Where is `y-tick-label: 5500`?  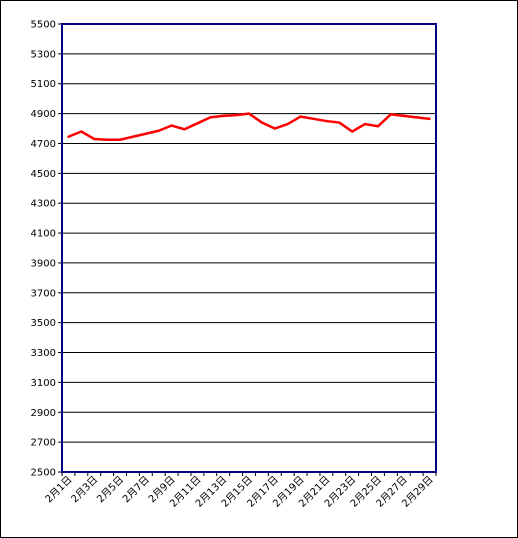 y-tick-label: 5500 is located at coordinates (43, 25).